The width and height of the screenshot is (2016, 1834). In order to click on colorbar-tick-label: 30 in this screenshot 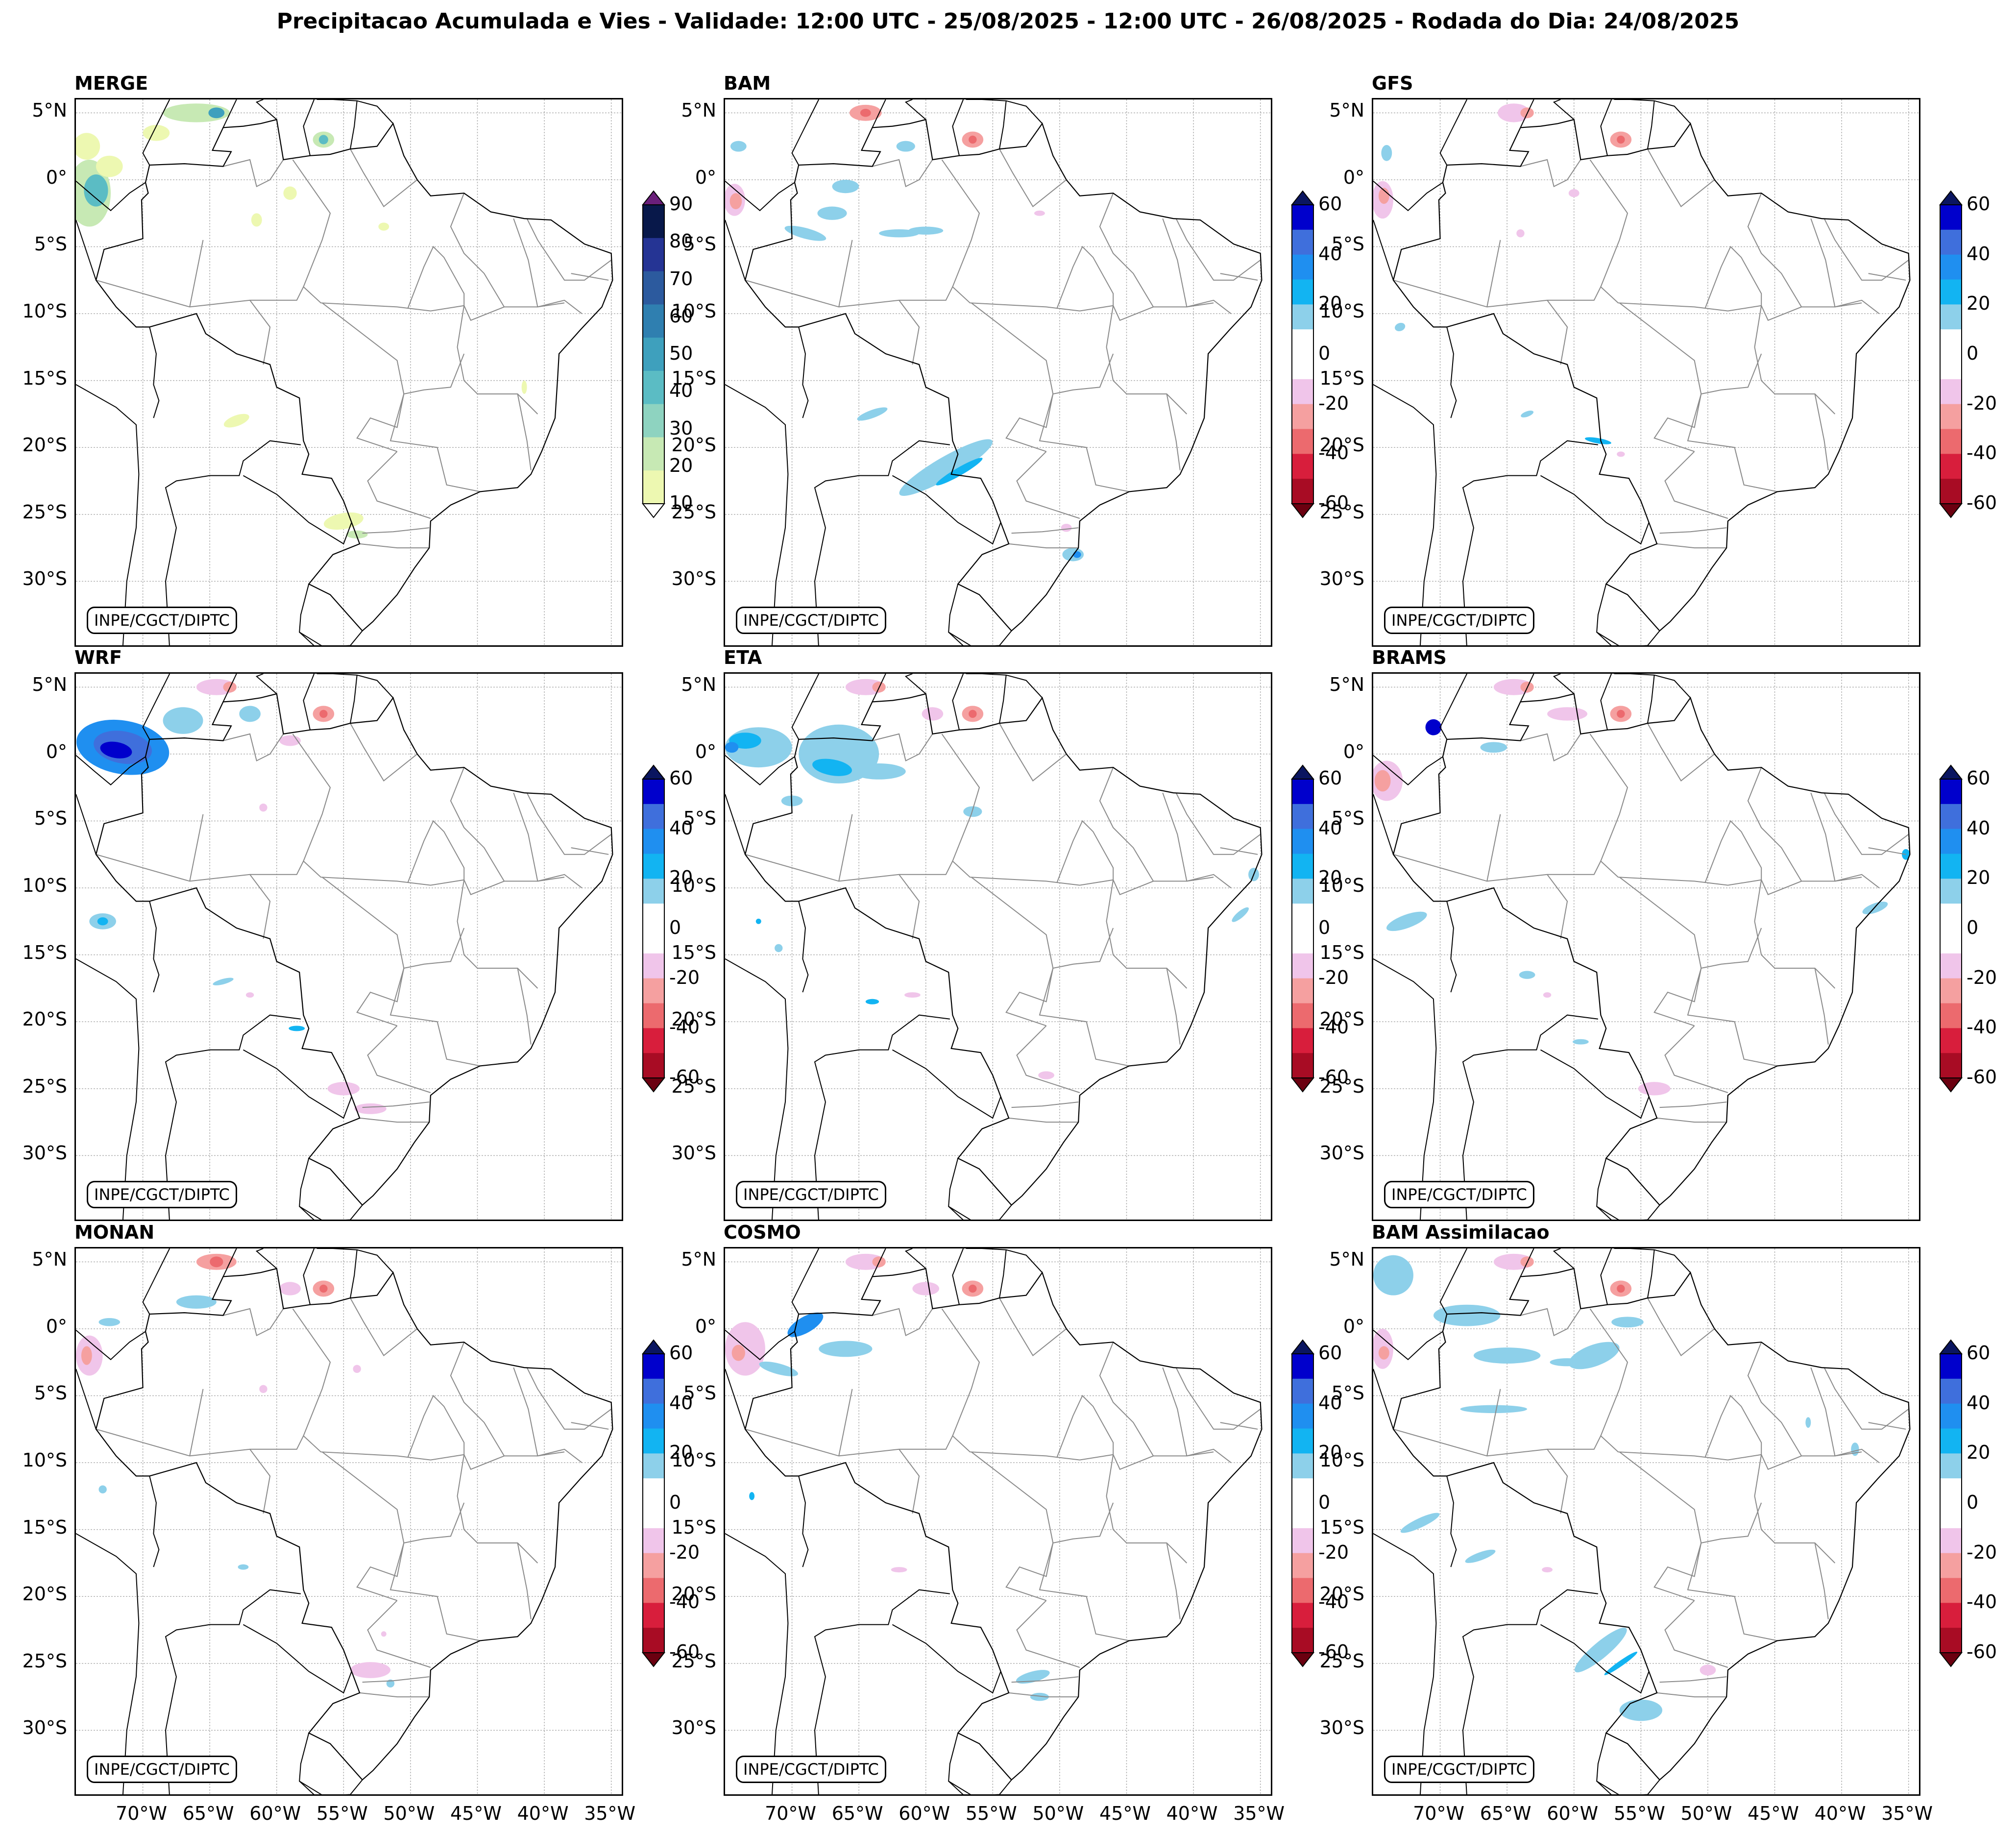, I will do `click(681, 428)`.